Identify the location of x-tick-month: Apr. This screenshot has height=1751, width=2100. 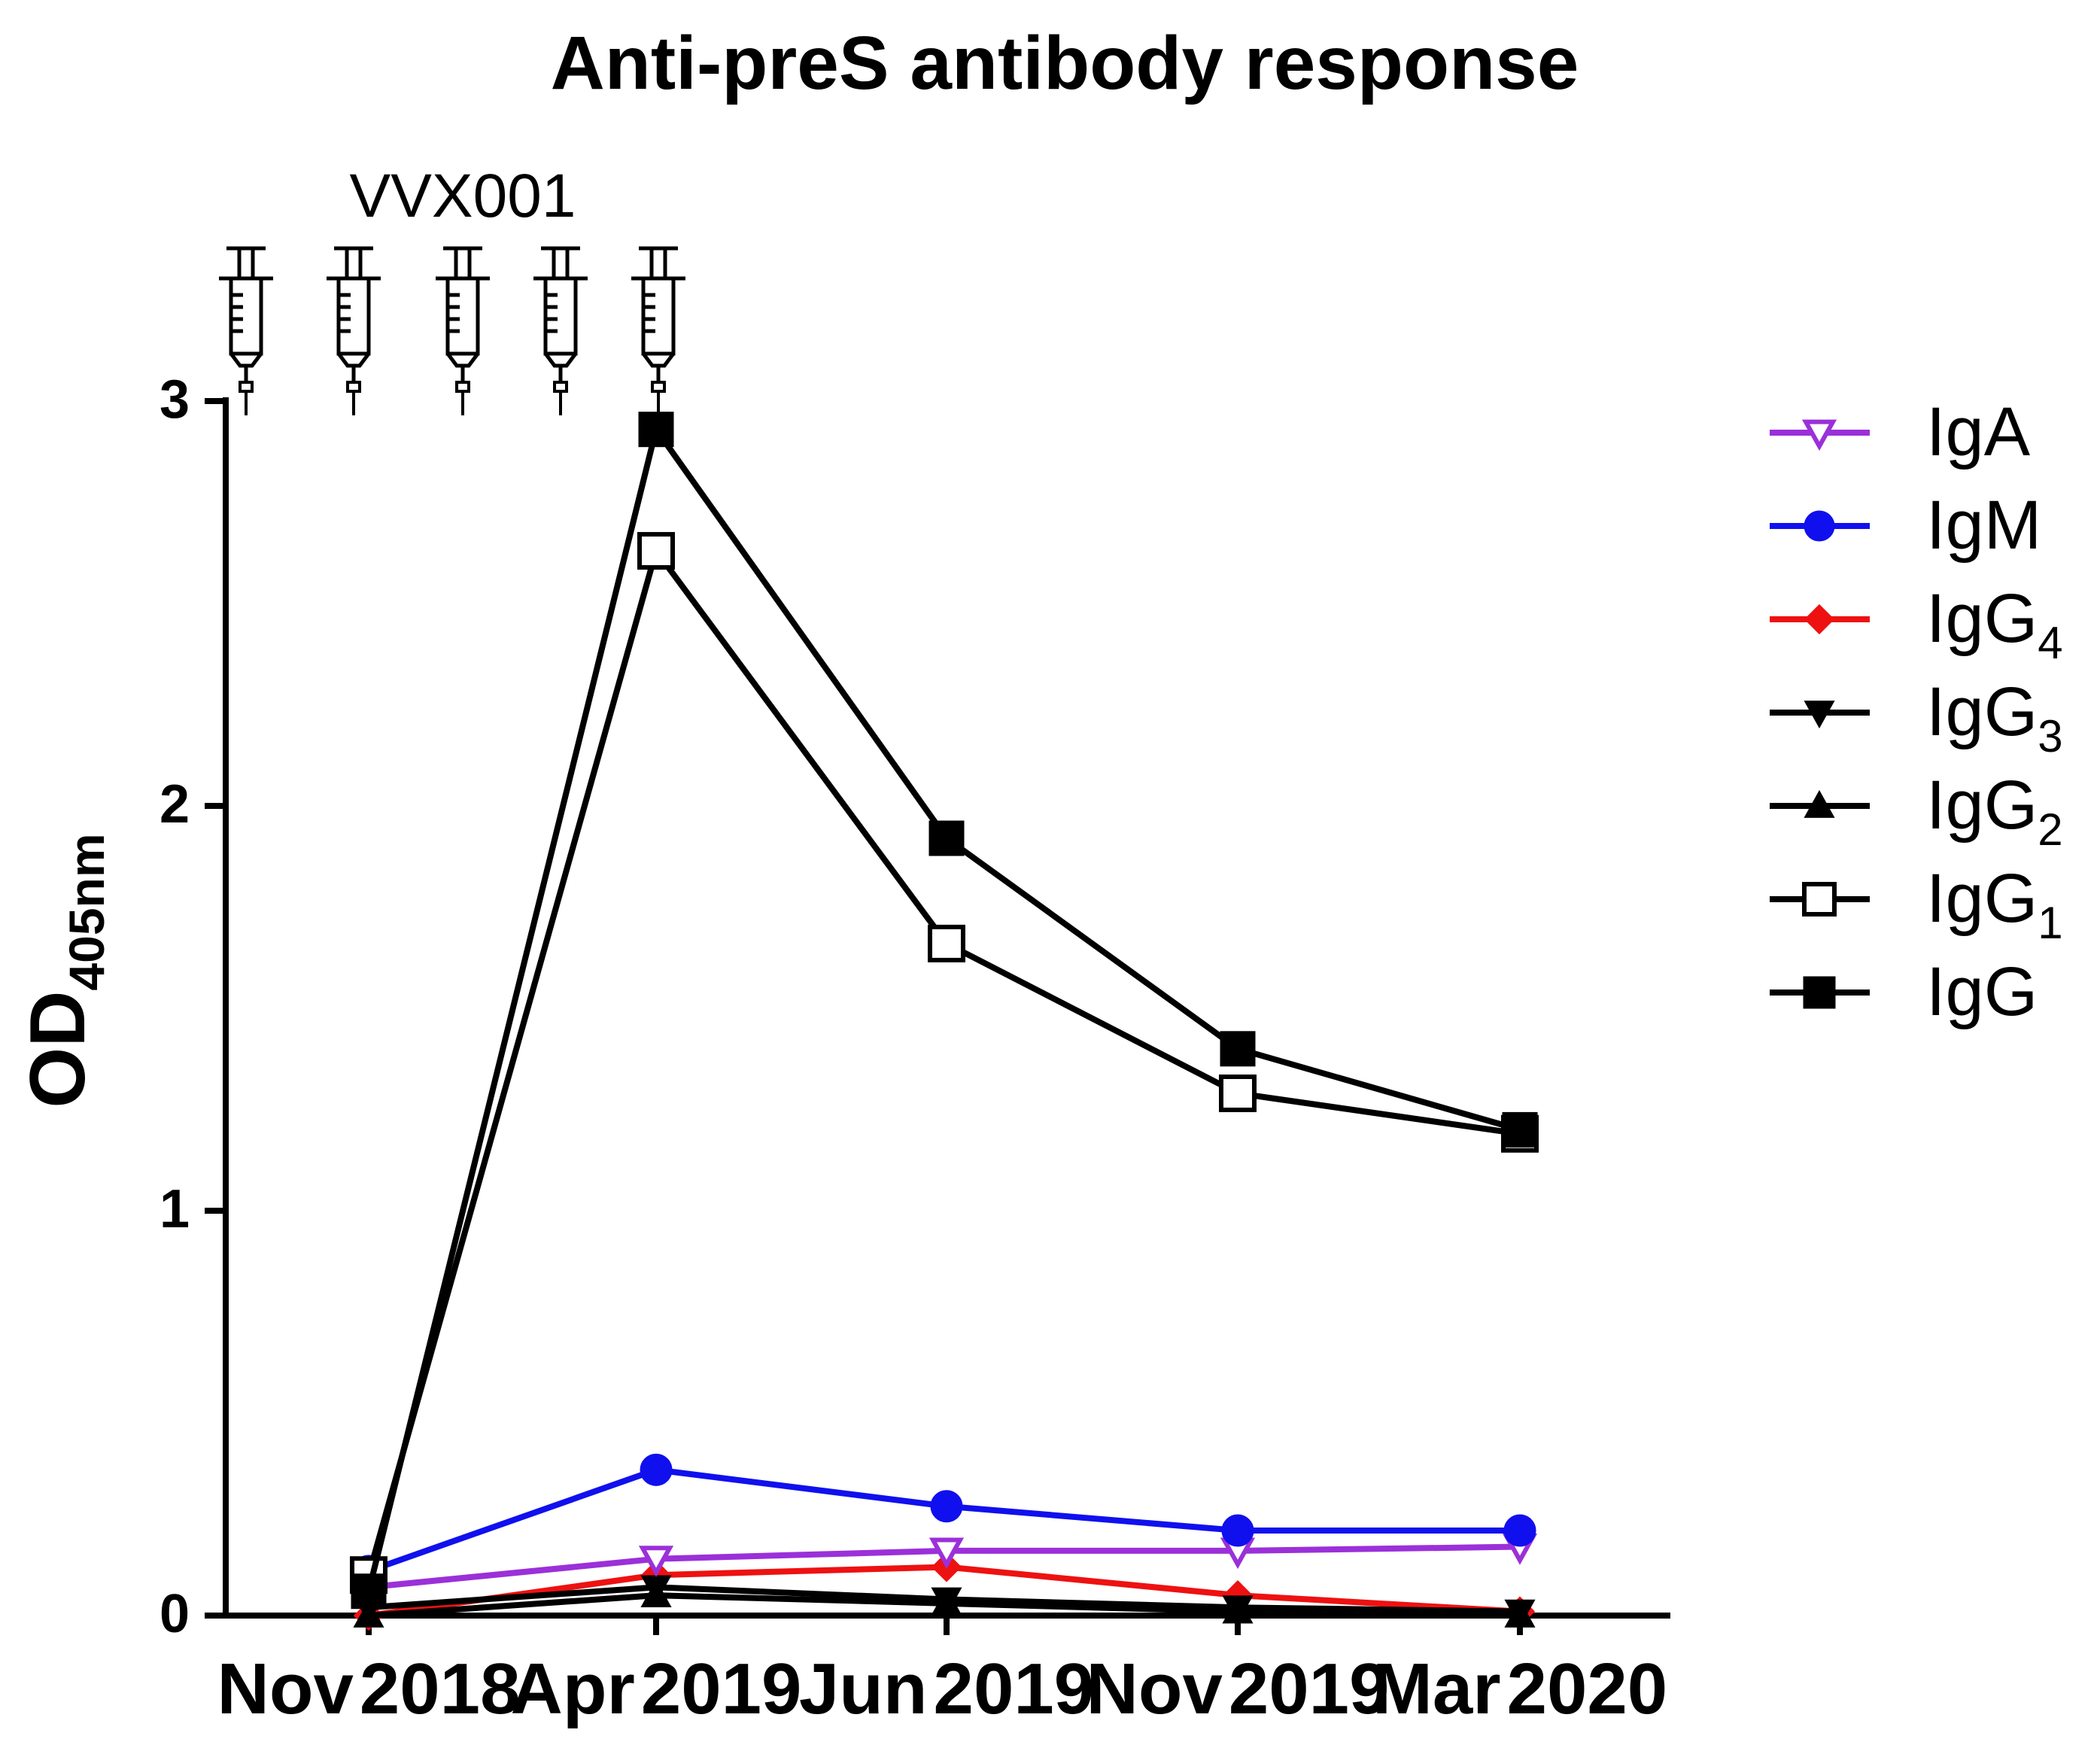
(573, 1689).